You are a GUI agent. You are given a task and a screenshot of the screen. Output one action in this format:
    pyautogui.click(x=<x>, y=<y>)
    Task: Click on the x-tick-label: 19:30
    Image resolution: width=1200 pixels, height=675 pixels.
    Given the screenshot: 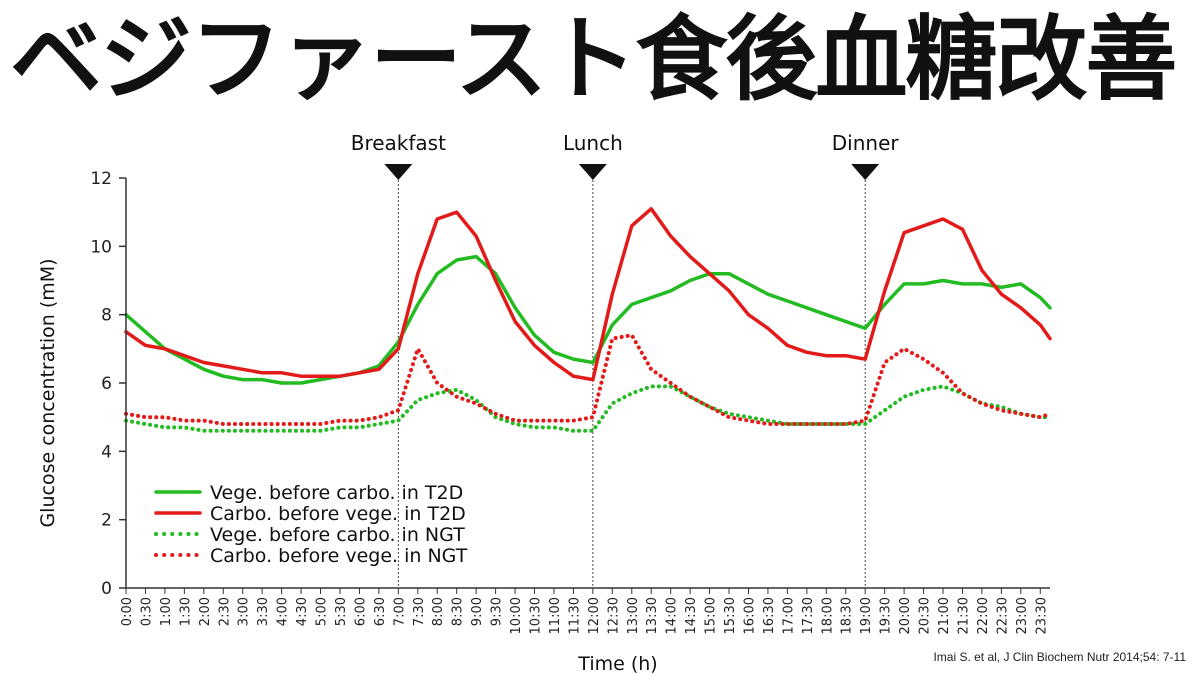 What is the action you would take?
    pyautogui.click(x=886, y=615)
    